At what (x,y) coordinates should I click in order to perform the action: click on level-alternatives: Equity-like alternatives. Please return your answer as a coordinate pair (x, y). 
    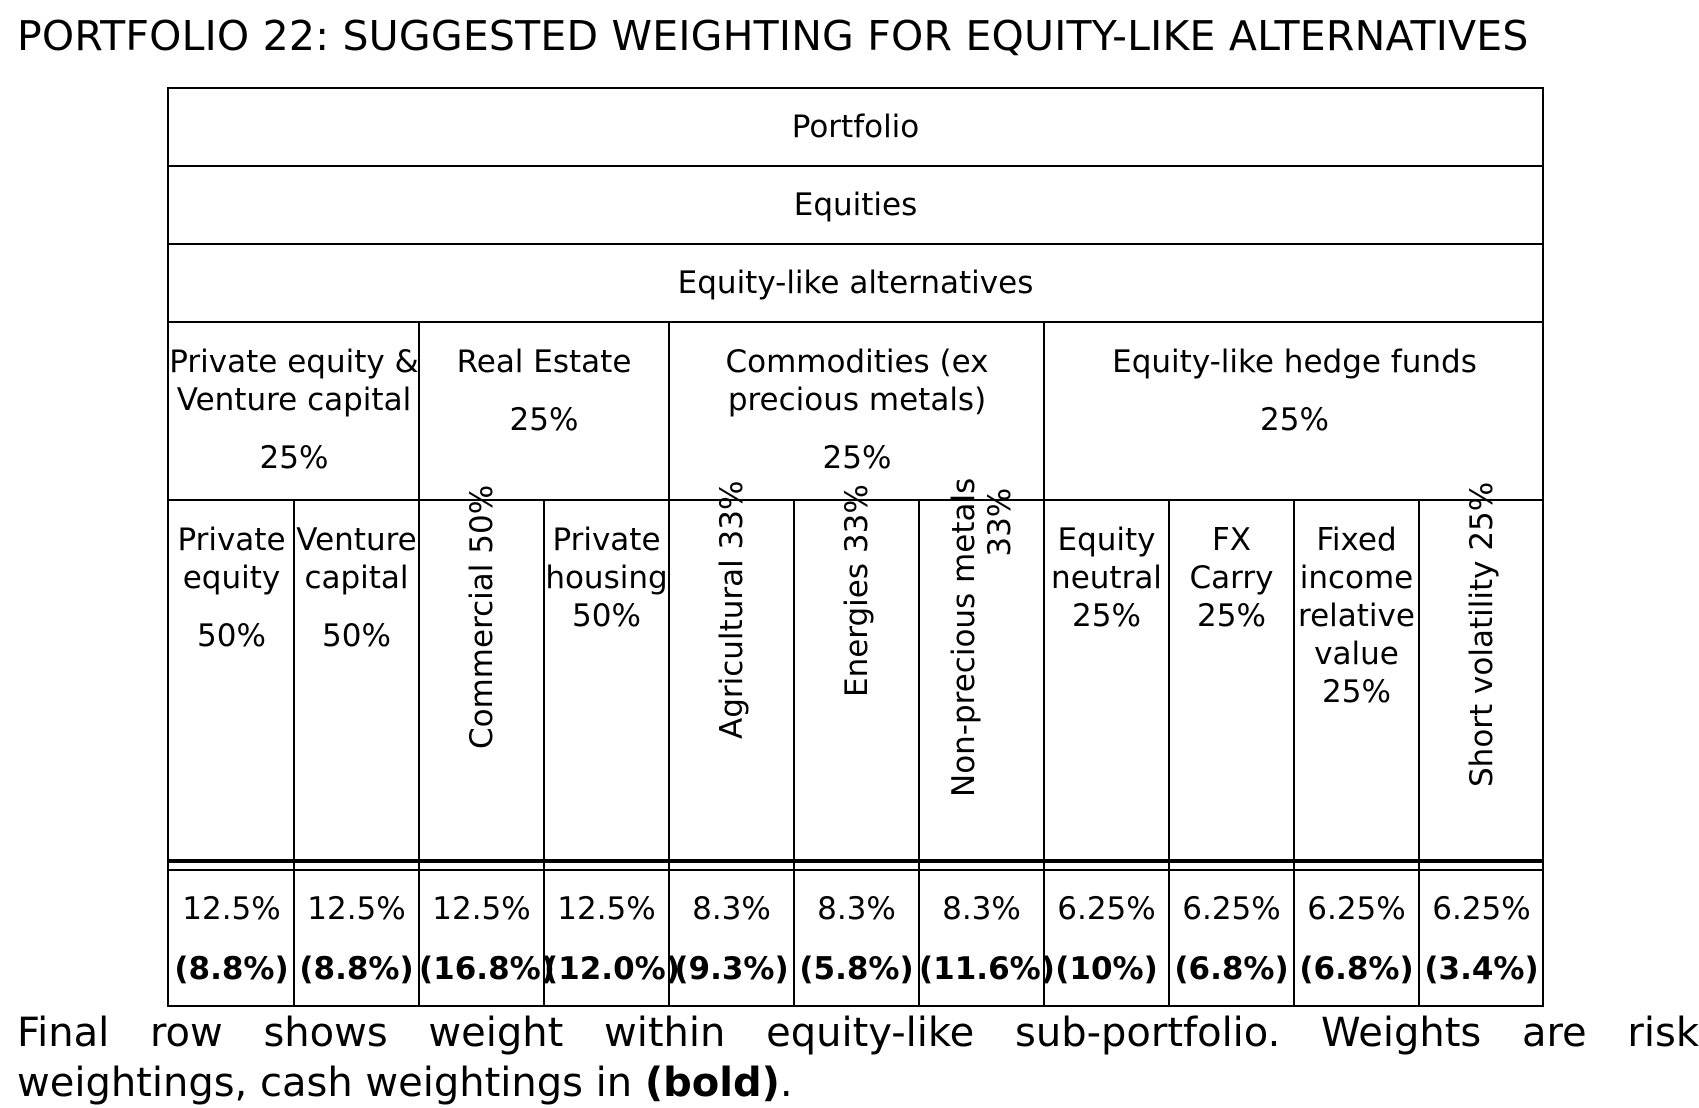
    Looking at the image, I should click on (855, 284).